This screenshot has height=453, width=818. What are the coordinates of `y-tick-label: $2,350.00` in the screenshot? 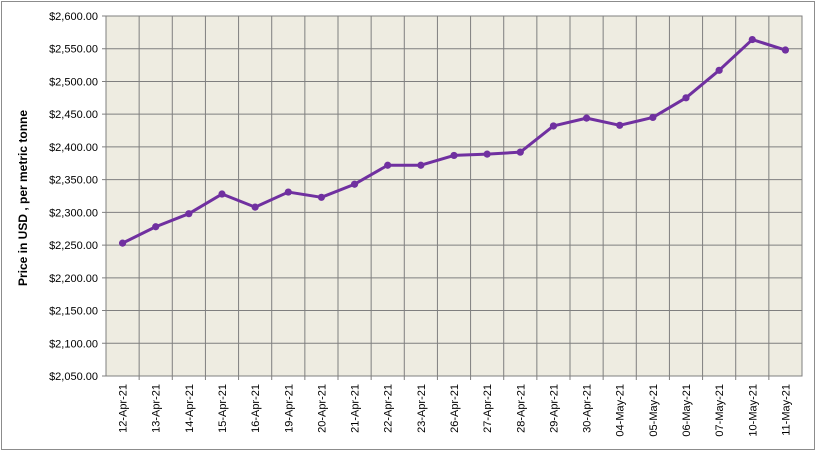 It's located at (73, 181).